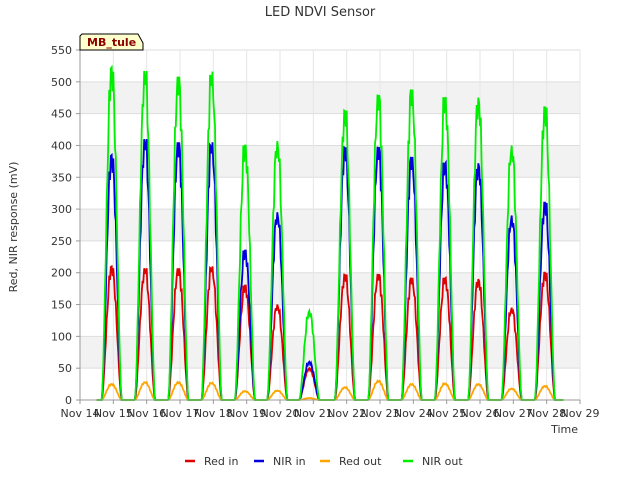  I want to click on y-tick-label: 50, so click(65, 368).